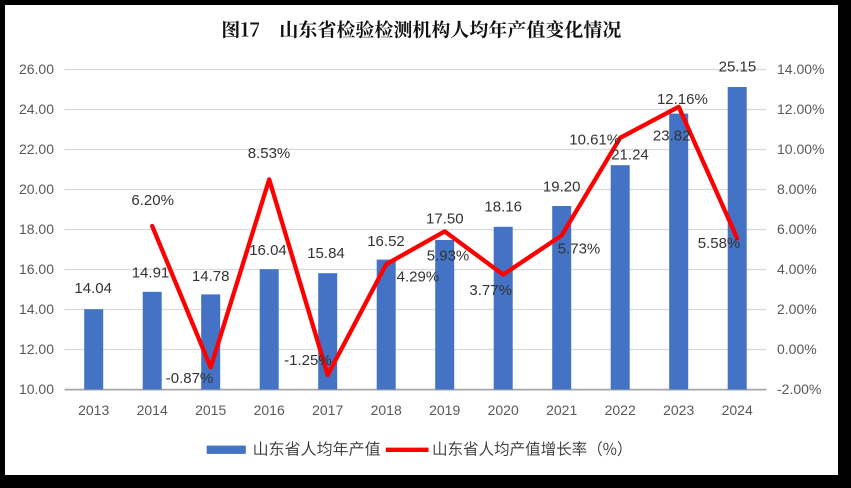 The width and height of the screenshot is (851, 488). What do you see at coordinates (326, 253) in the screenshot?
I see `svg-text: 15.84` at bounding box center [326, 253].